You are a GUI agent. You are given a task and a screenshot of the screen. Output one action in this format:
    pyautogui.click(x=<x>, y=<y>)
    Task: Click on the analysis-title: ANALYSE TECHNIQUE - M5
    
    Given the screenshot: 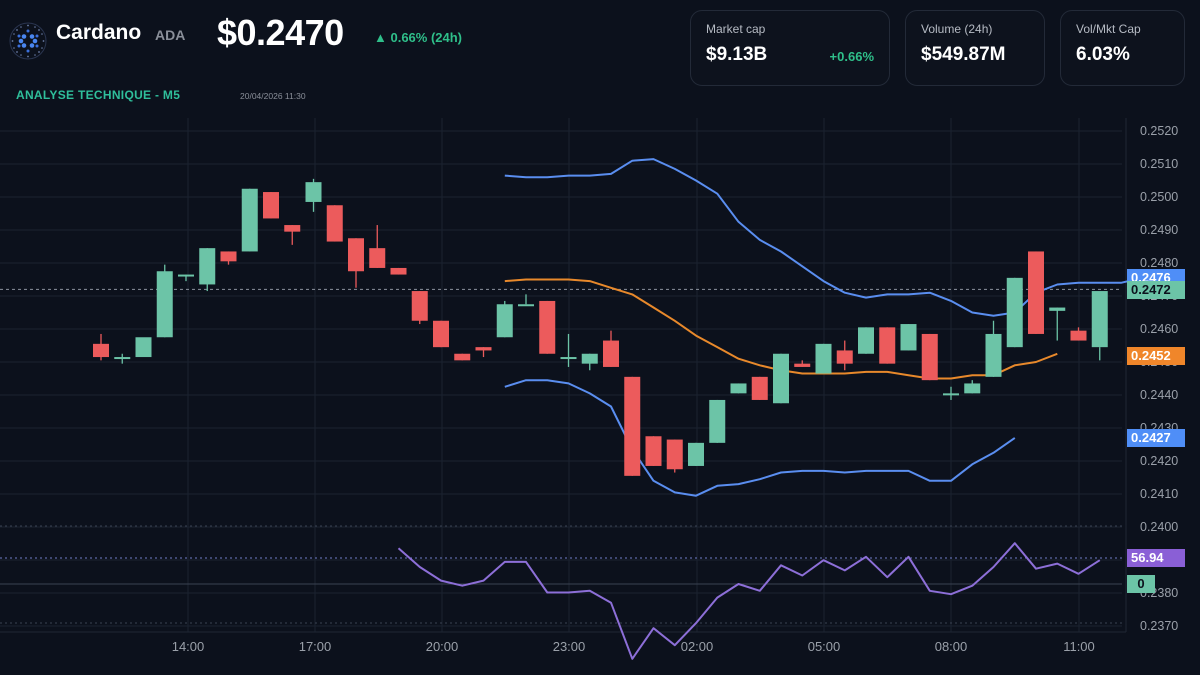 What is the action you would take?
    pyautogui.click(x=98, y=95)
    